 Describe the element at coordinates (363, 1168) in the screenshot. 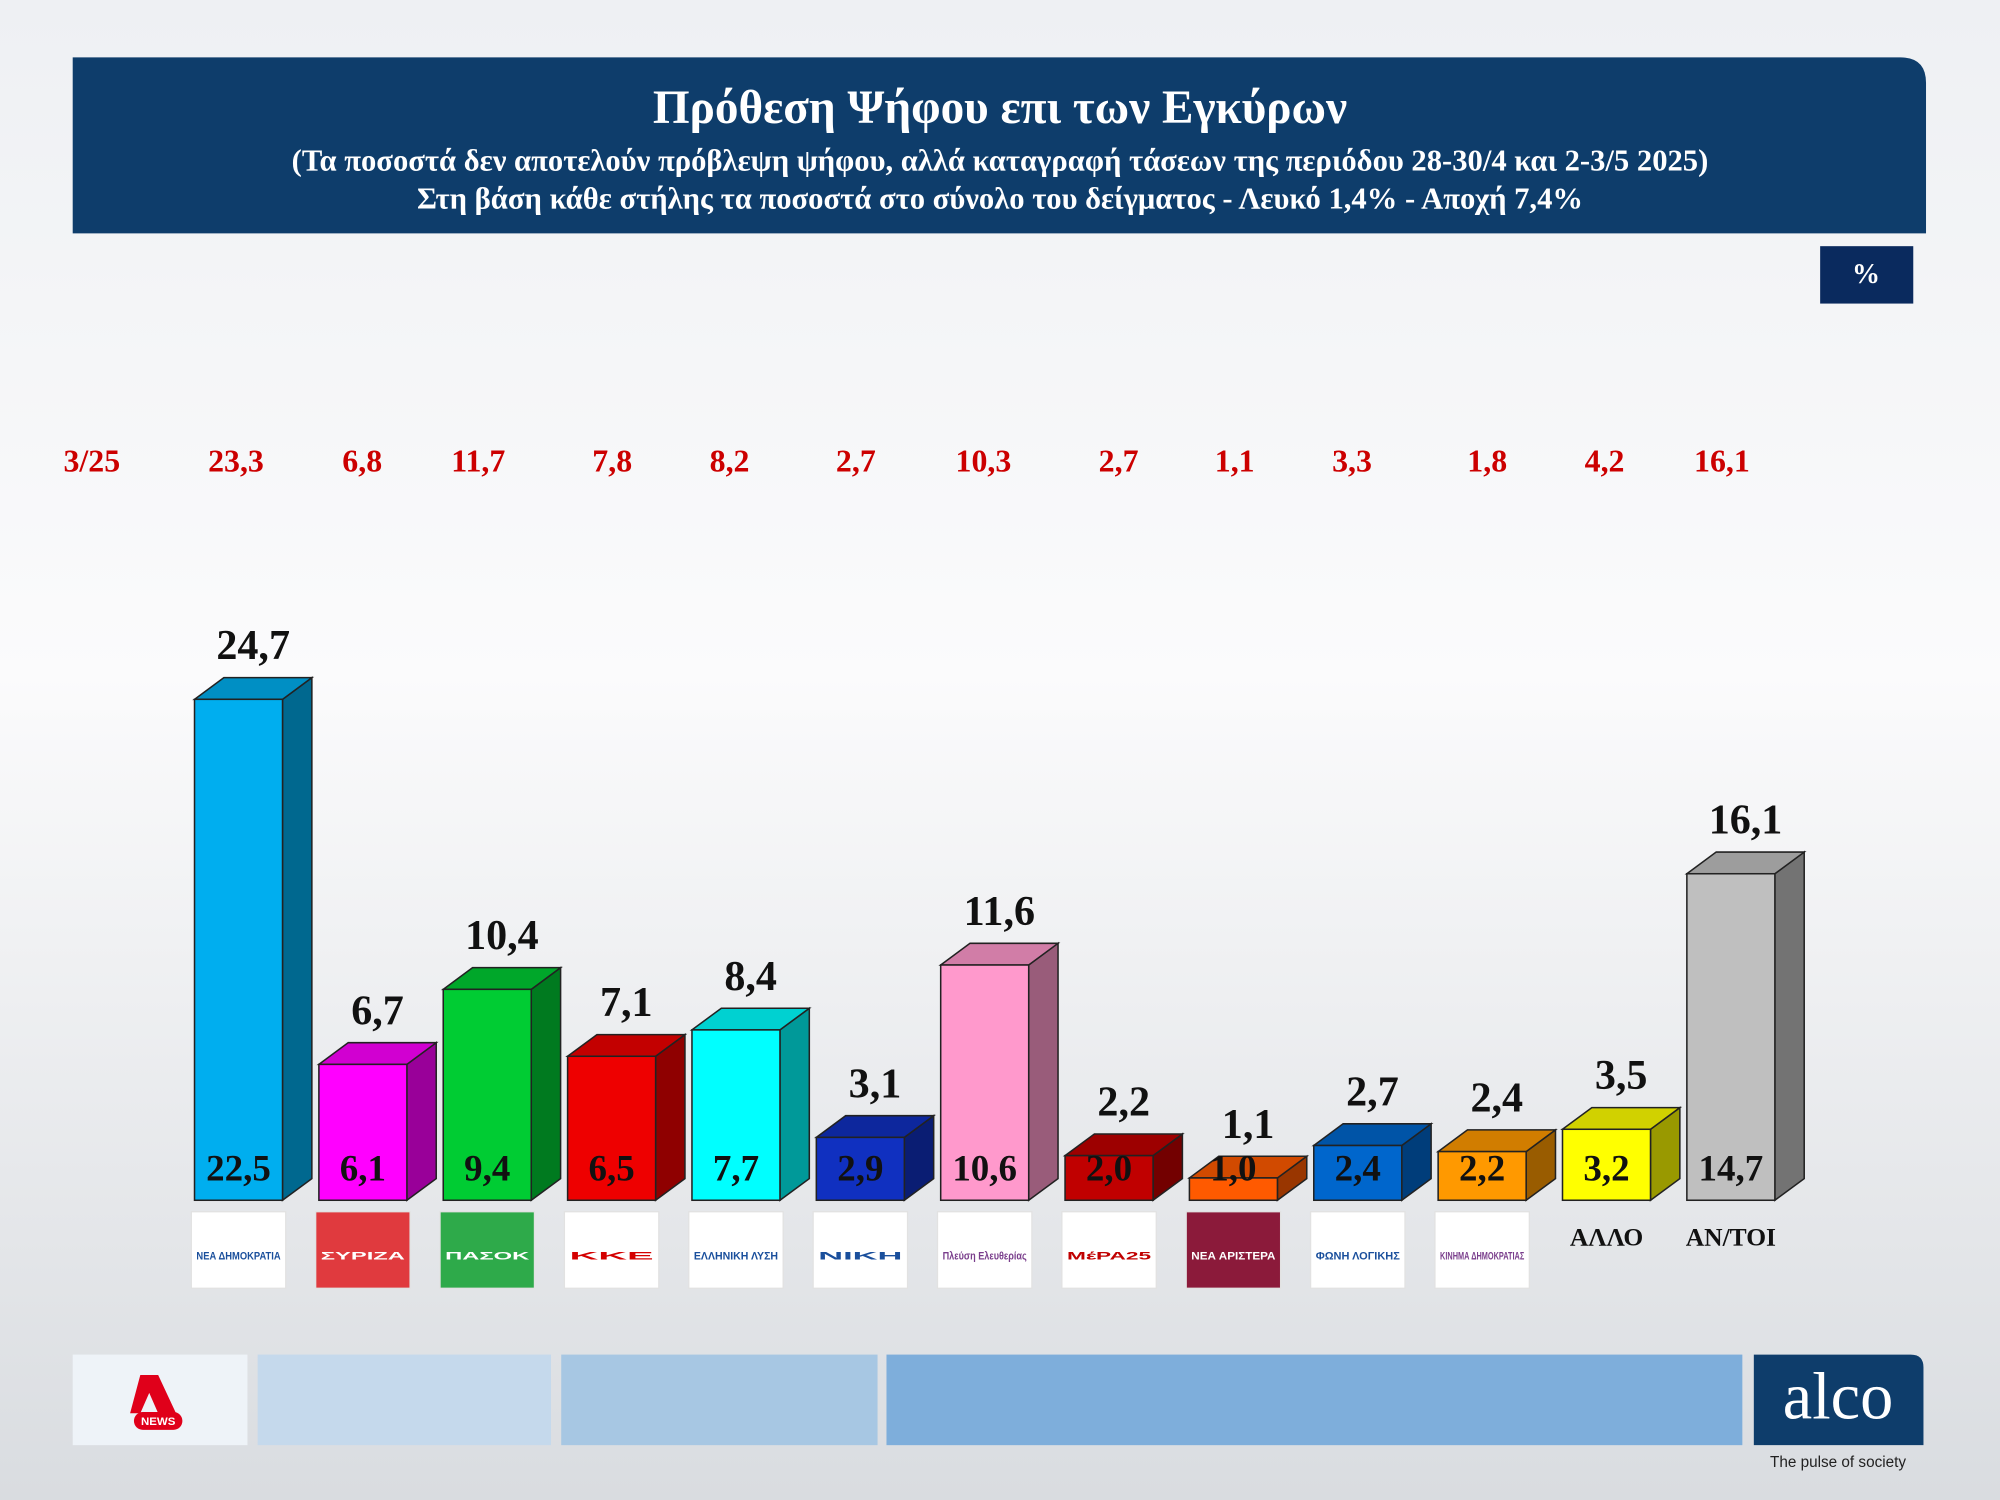

I see `sample-value-label: 6,1` at that location.